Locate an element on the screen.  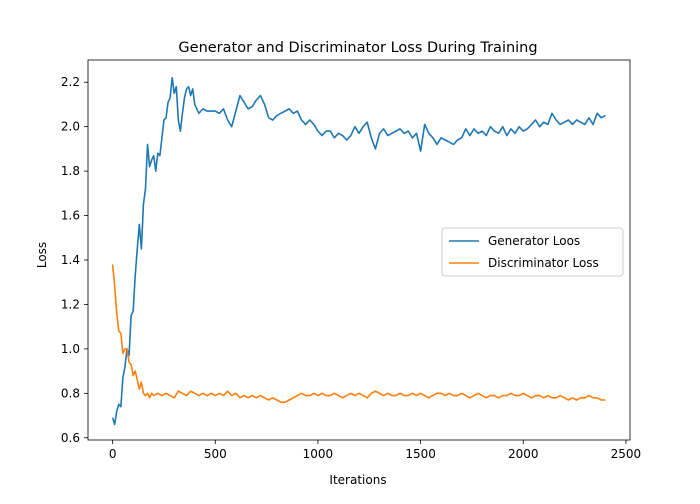
y-tick-label: 1.0 is located at coordinates (70, 349).